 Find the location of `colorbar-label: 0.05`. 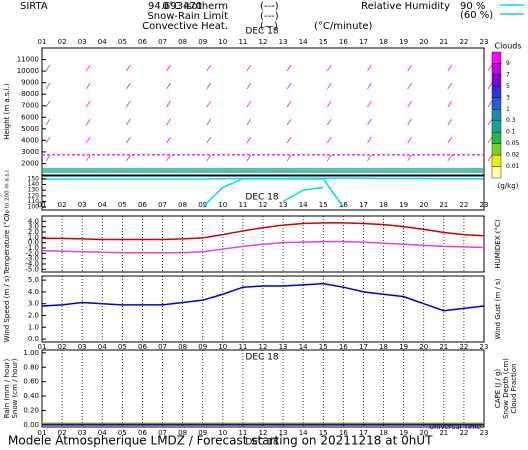

colorbar-label: 0.05 is located at coordinates (513, 143).